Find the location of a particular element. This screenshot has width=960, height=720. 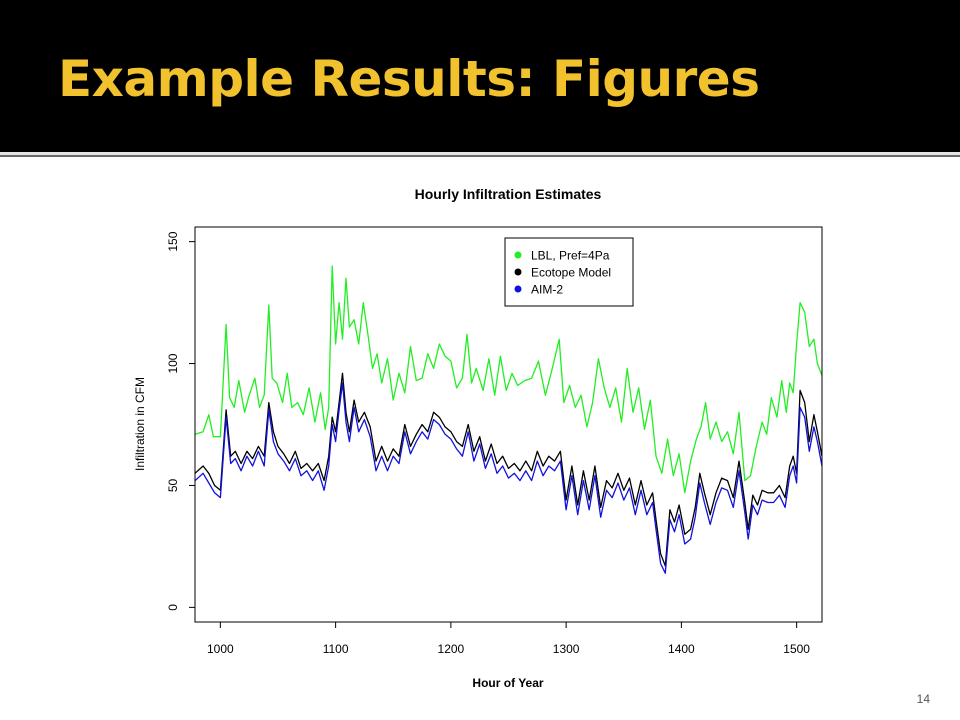

y-tick-label: 50 is located at coordinates (173, 485).